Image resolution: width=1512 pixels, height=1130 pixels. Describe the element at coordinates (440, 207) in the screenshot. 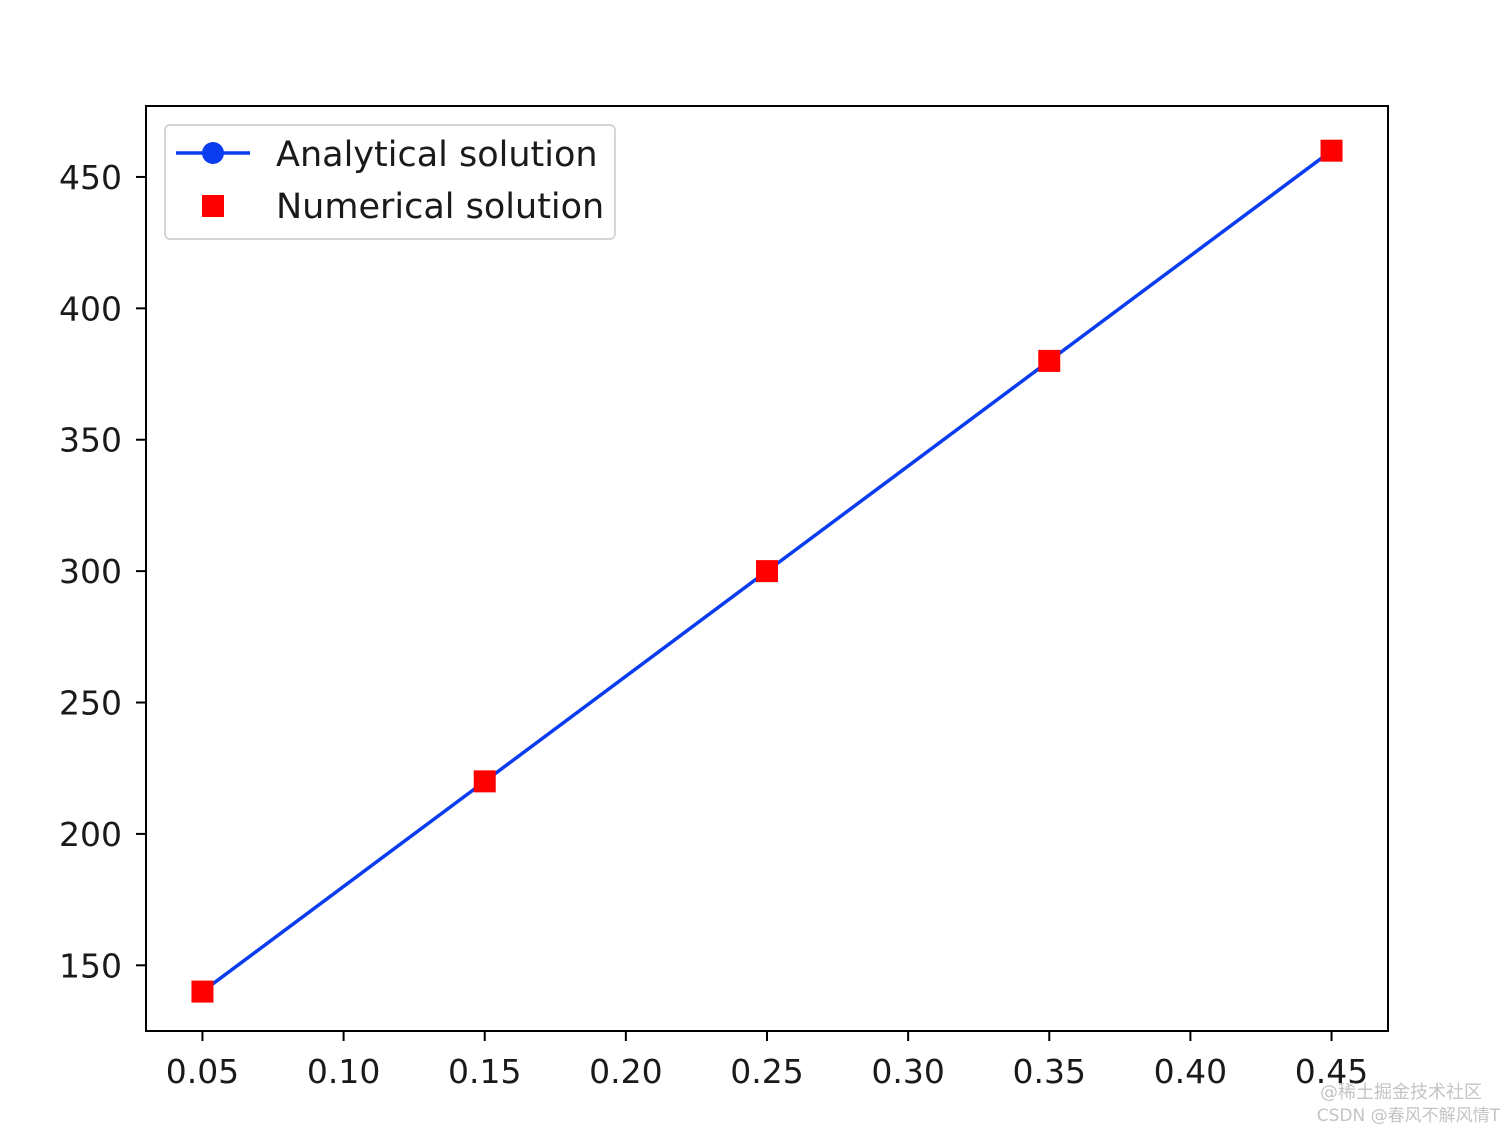

I see `legend-label-numerical: Numerical solution` at that location.